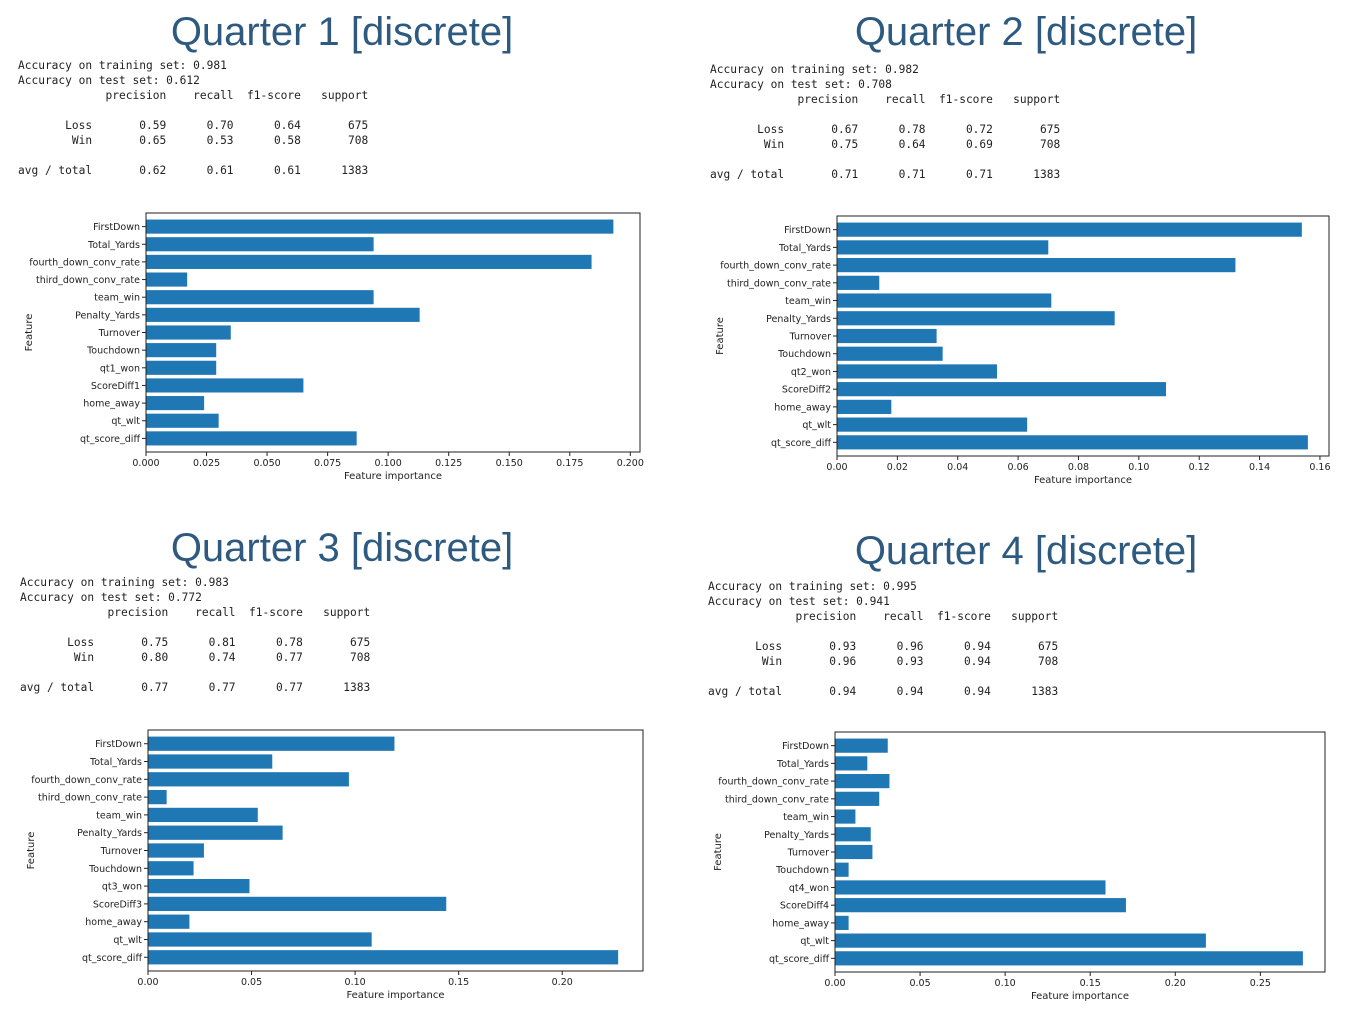 The image size is (1368, 1013). Describe the element at coordinates (1018, 467) in the screenshot. I see `x-tick-label: 0.06` at that location.